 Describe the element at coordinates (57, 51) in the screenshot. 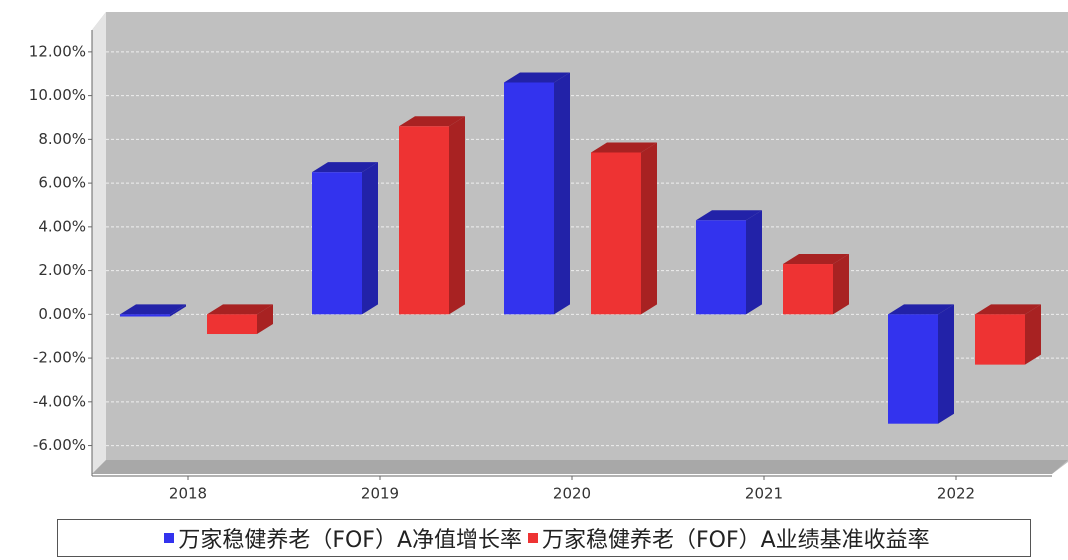

I see `y-tick-label: 12.00%` at that location.